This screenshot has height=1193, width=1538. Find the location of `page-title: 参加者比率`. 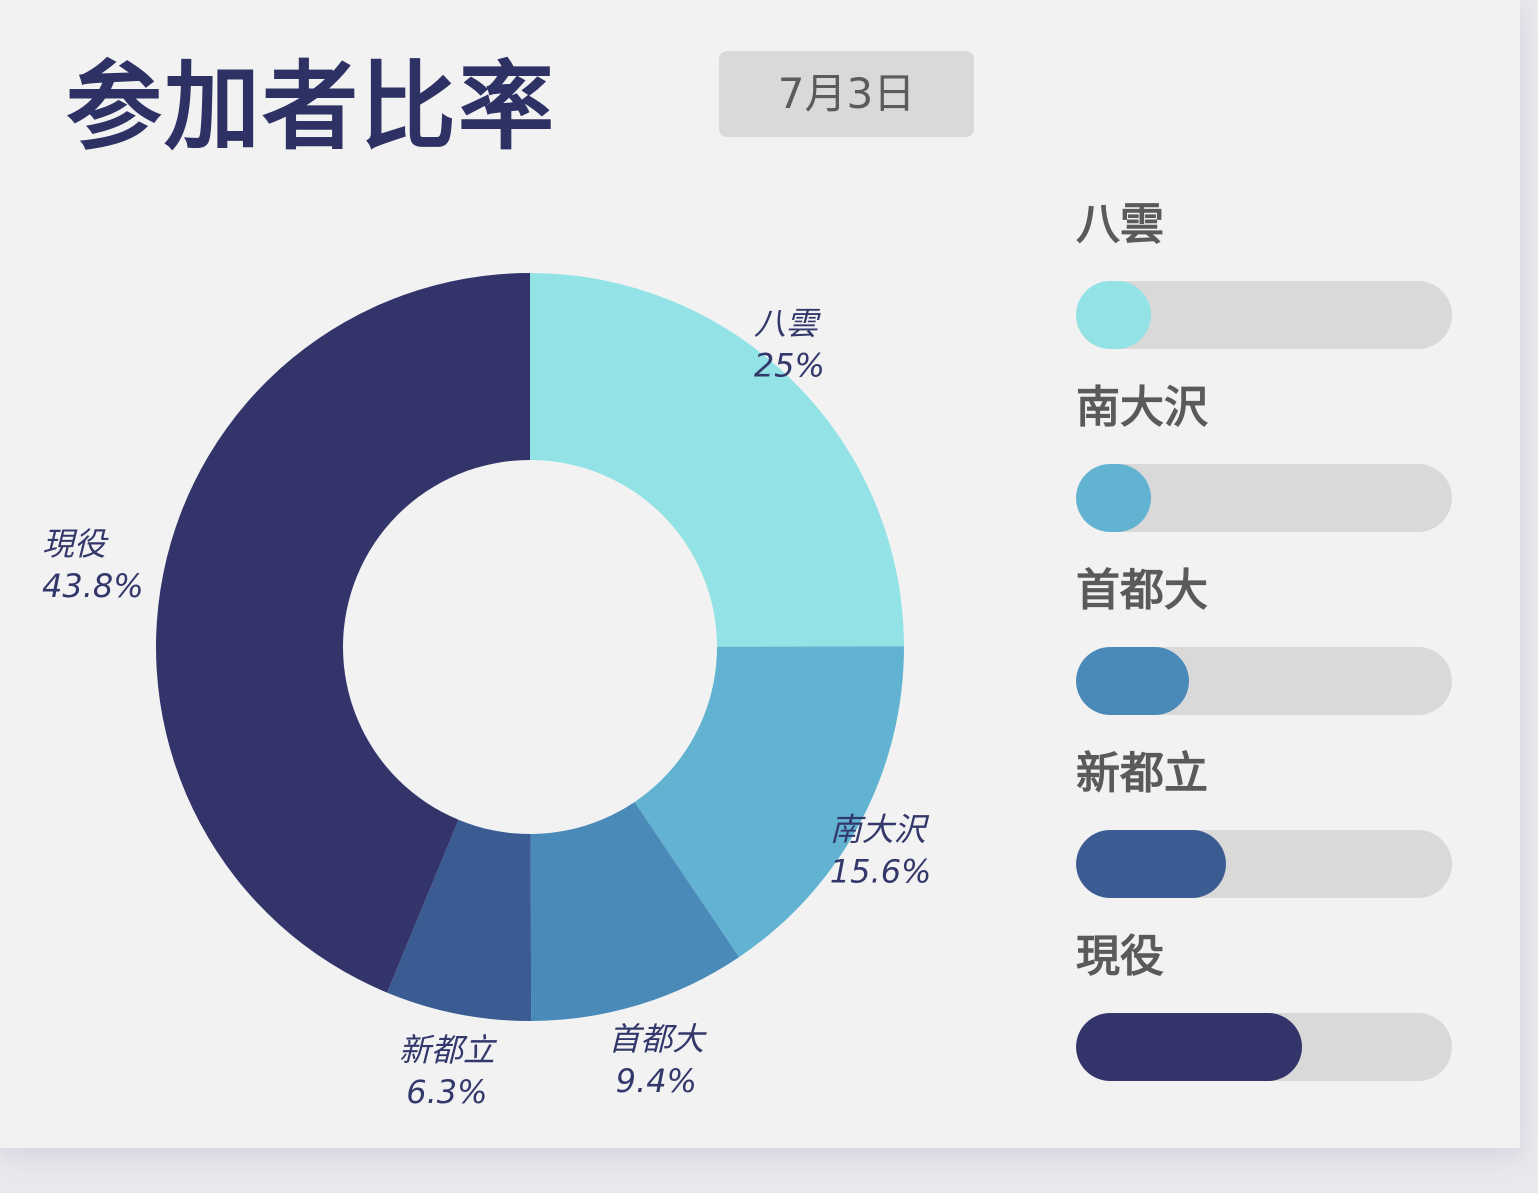

page-title: 参加者比率 is located at coordinates (311, 107).